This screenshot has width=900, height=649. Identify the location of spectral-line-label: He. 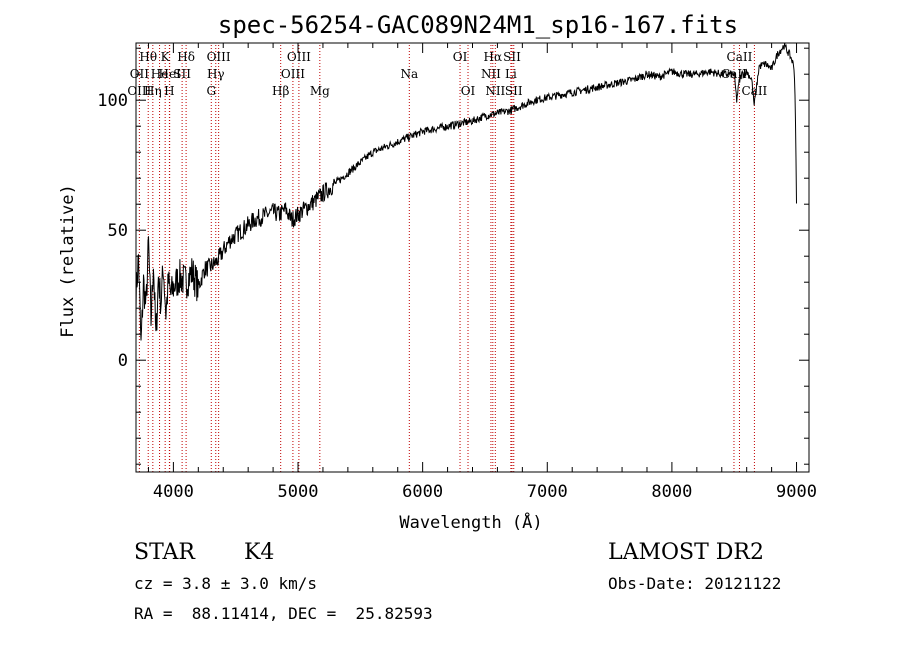
(160, 74).